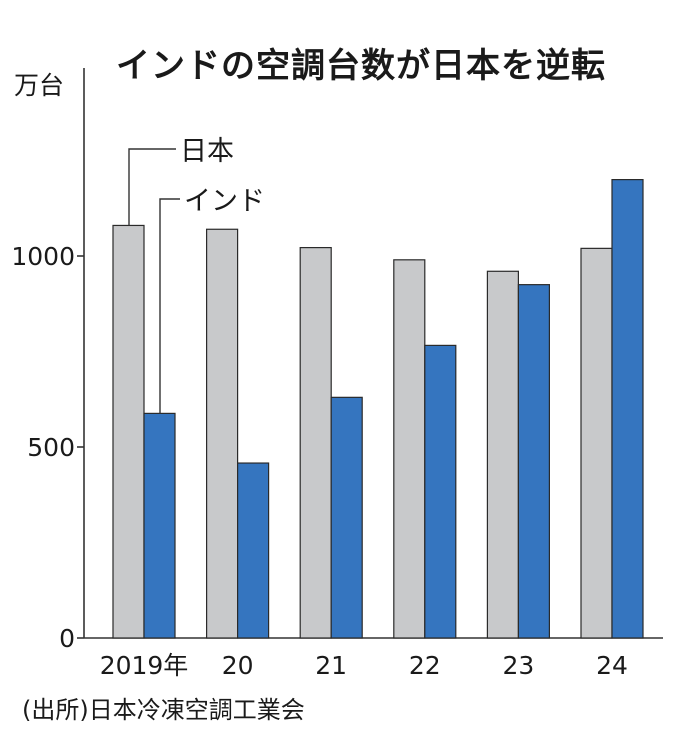 Image resolution: width=696 pixels, height=743 pixels. Describe the element at coordinates (67, 638) in the screenshot. I see `y-tick-label-0: 0` at that location.